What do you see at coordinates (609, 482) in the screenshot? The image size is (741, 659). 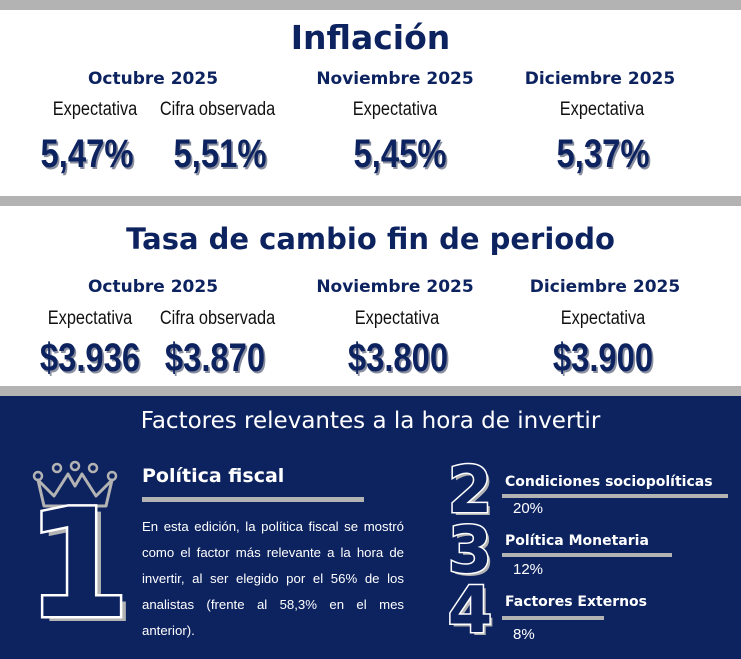 I see `factor-2-label: Condiciones sociopolíticas` at bounding box center [609, 482].